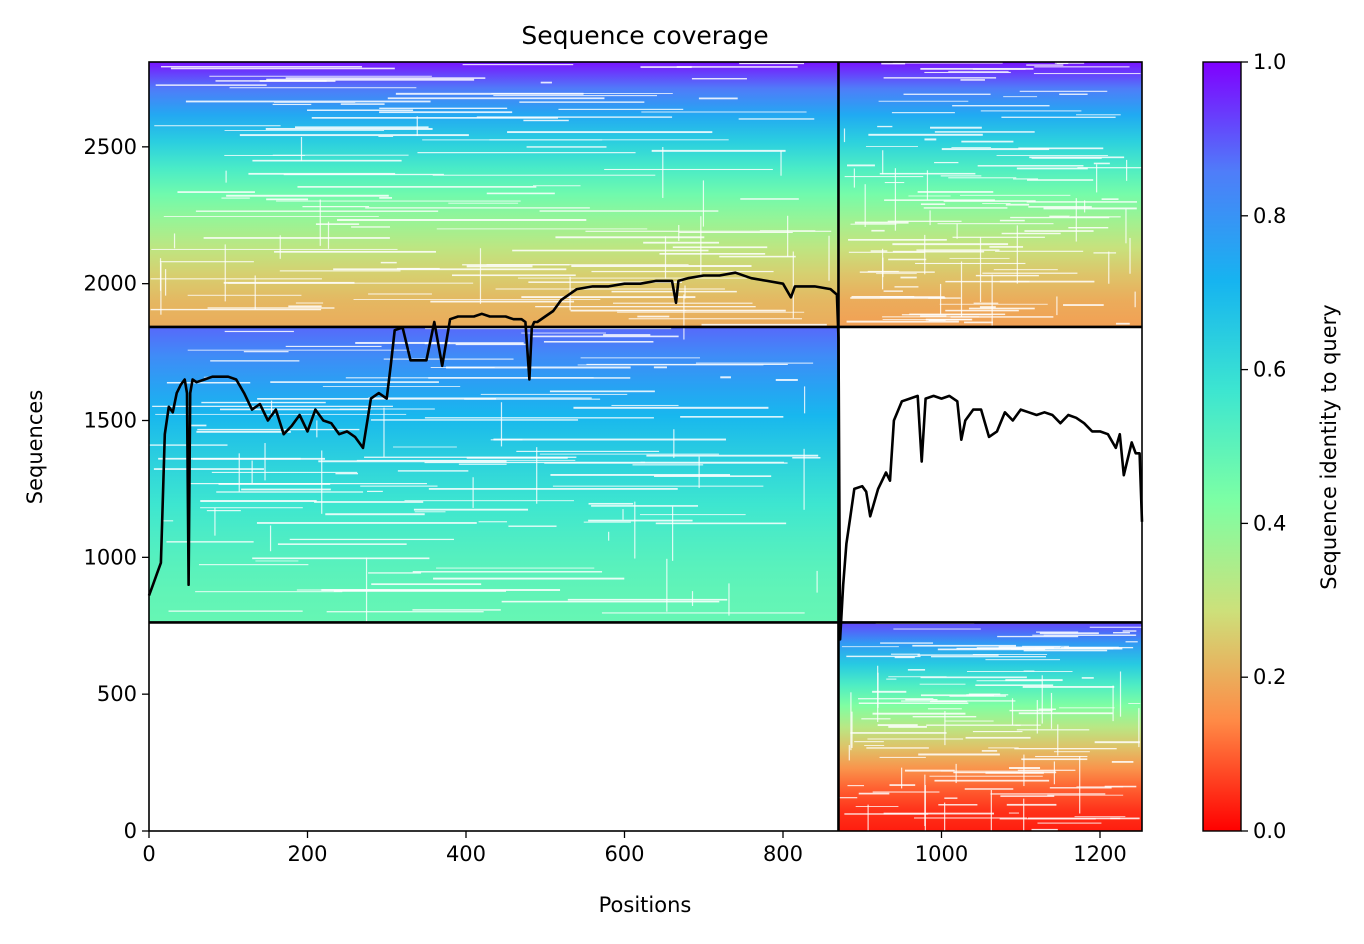 This screenshot has width=1364, height=944. I want to click on colorbar-tick-label: 1.0, so click(1269, 62).